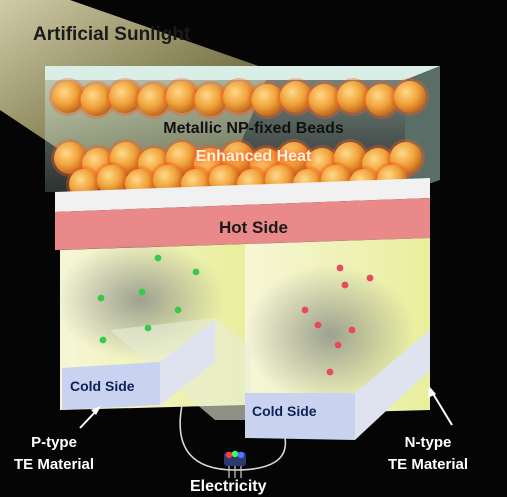 Image resolution: width=507 pixels, height=497 pixels. I want to click on hot-plate-top, so click(242, 195).